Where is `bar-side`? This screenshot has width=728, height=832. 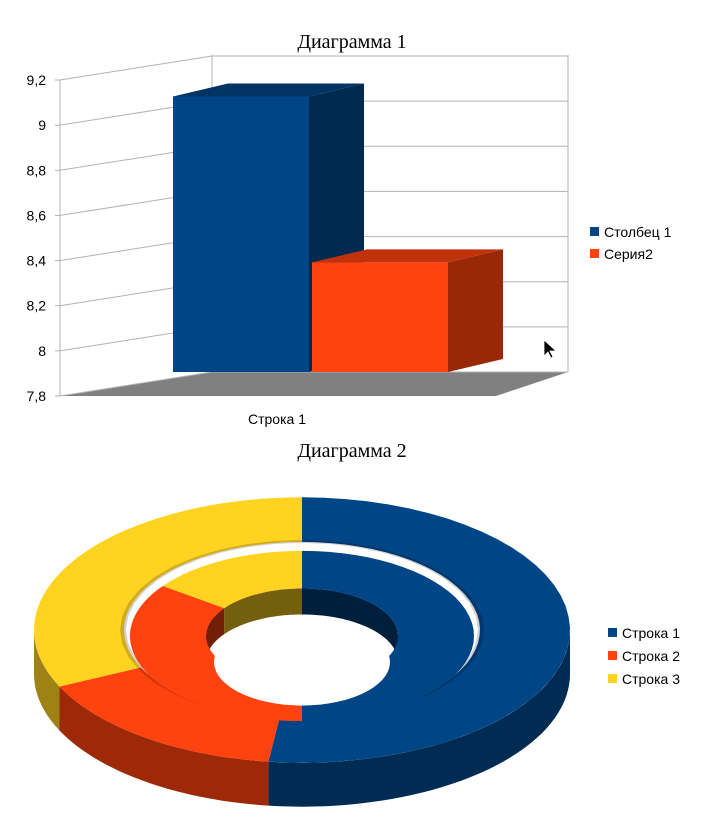
bar-side is located at coordinates (475, 310).